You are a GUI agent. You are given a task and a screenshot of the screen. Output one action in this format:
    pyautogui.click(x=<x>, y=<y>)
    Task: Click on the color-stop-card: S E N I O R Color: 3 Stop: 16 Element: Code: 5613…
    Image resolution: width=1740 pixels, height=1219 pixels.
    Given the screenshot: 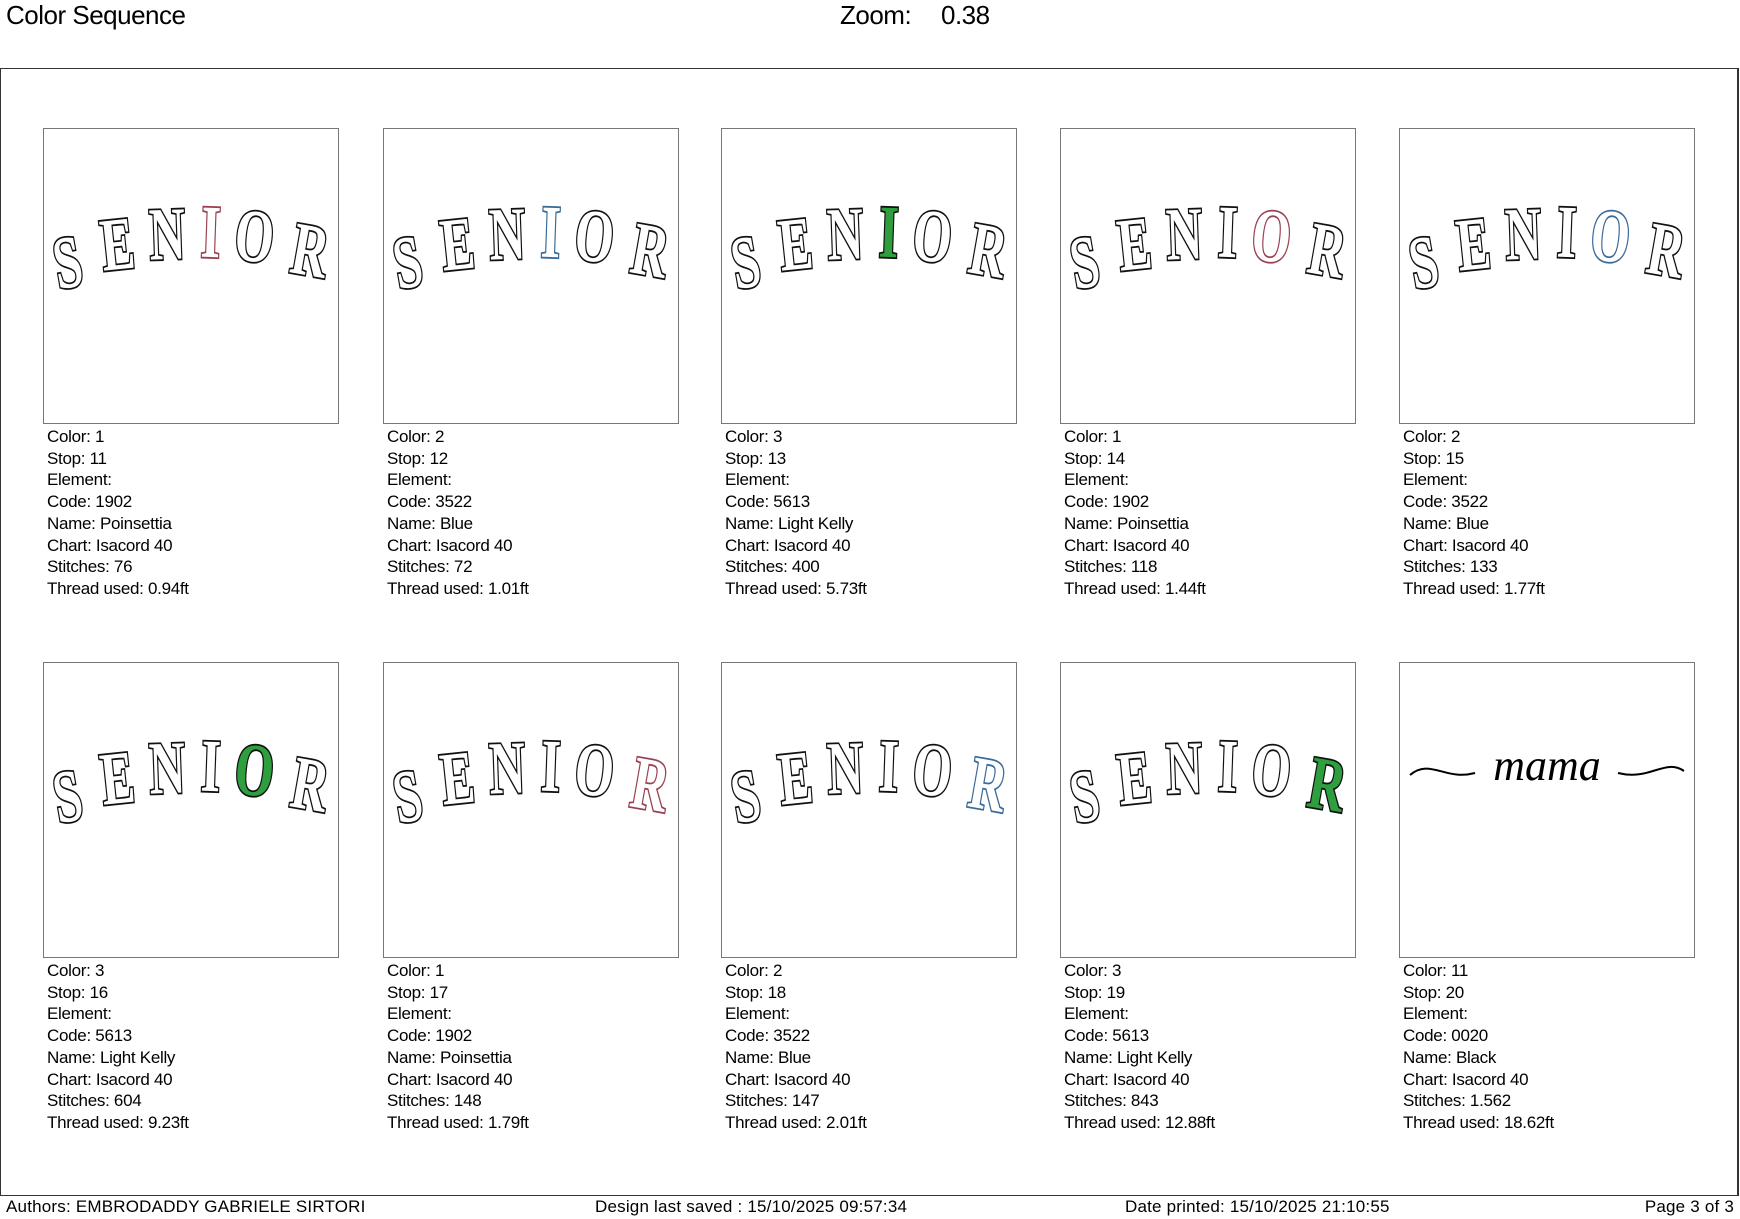 What is the action you would take?
    pyautogui.click(x=191, y=898)
    